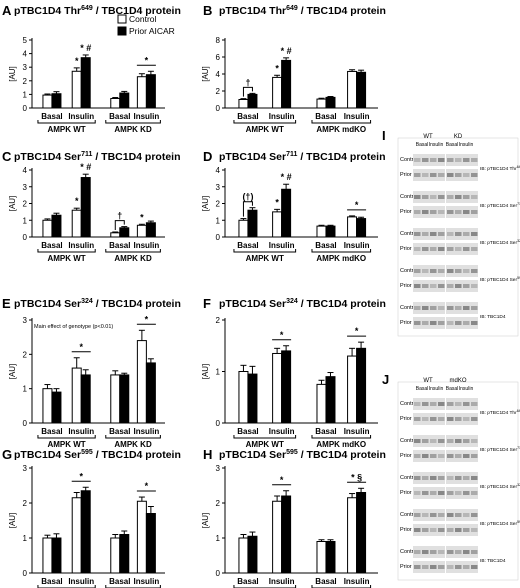 This screenshot has height=588, width=520. Describe the element at coordinates (122, 31) in the screenshot. I see `legend-swatch-prior-aicar` at that location.